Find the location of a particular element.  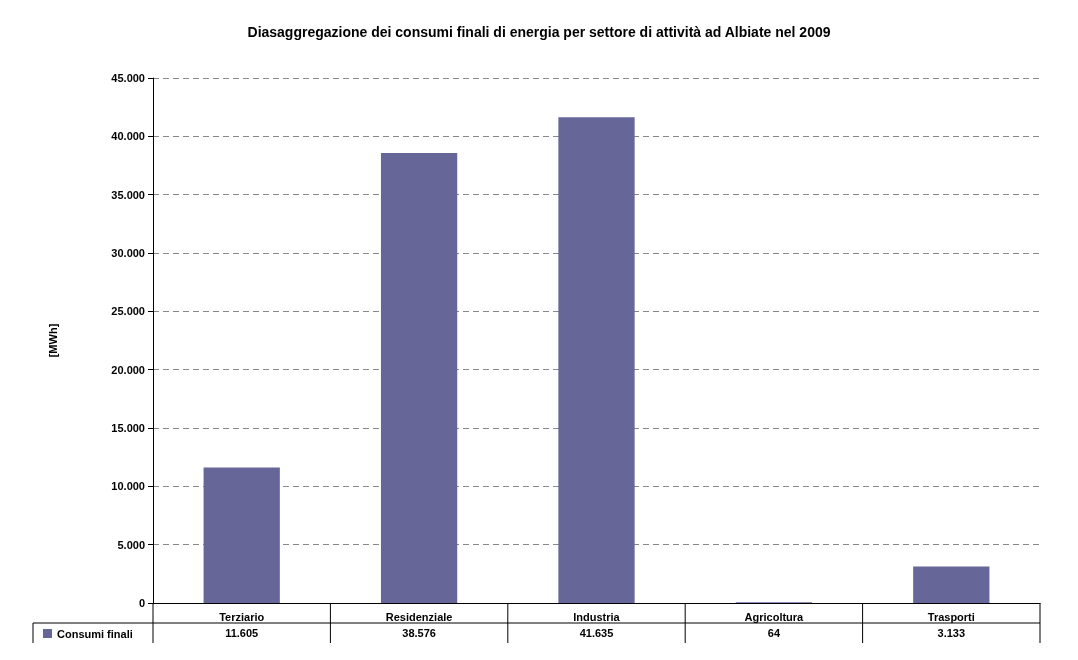

x-tick-label: Terziario is located at coordinates (242, 616).